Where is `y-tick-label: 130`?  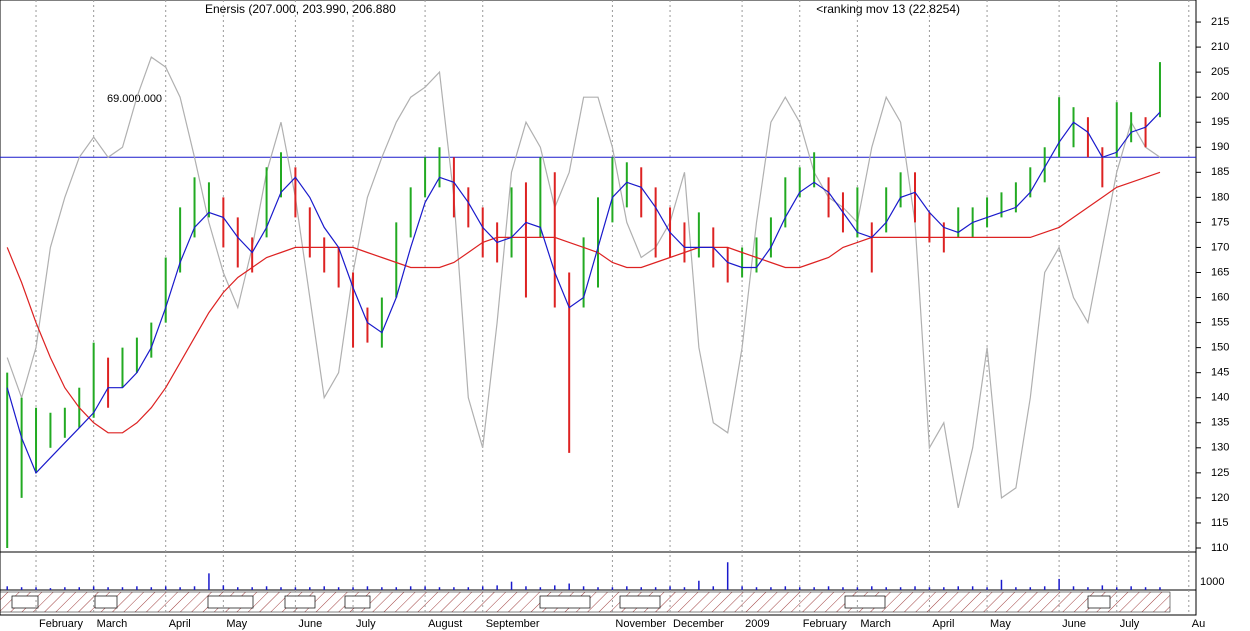 y-tick-label: 130 is located at coordinates (1220, 448).